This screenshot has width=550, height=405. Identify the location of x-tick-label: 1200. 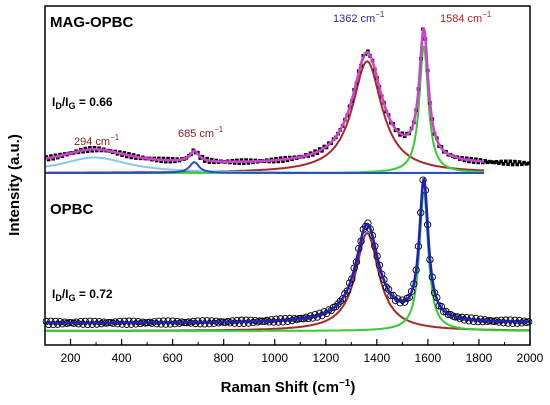
(325, 358).